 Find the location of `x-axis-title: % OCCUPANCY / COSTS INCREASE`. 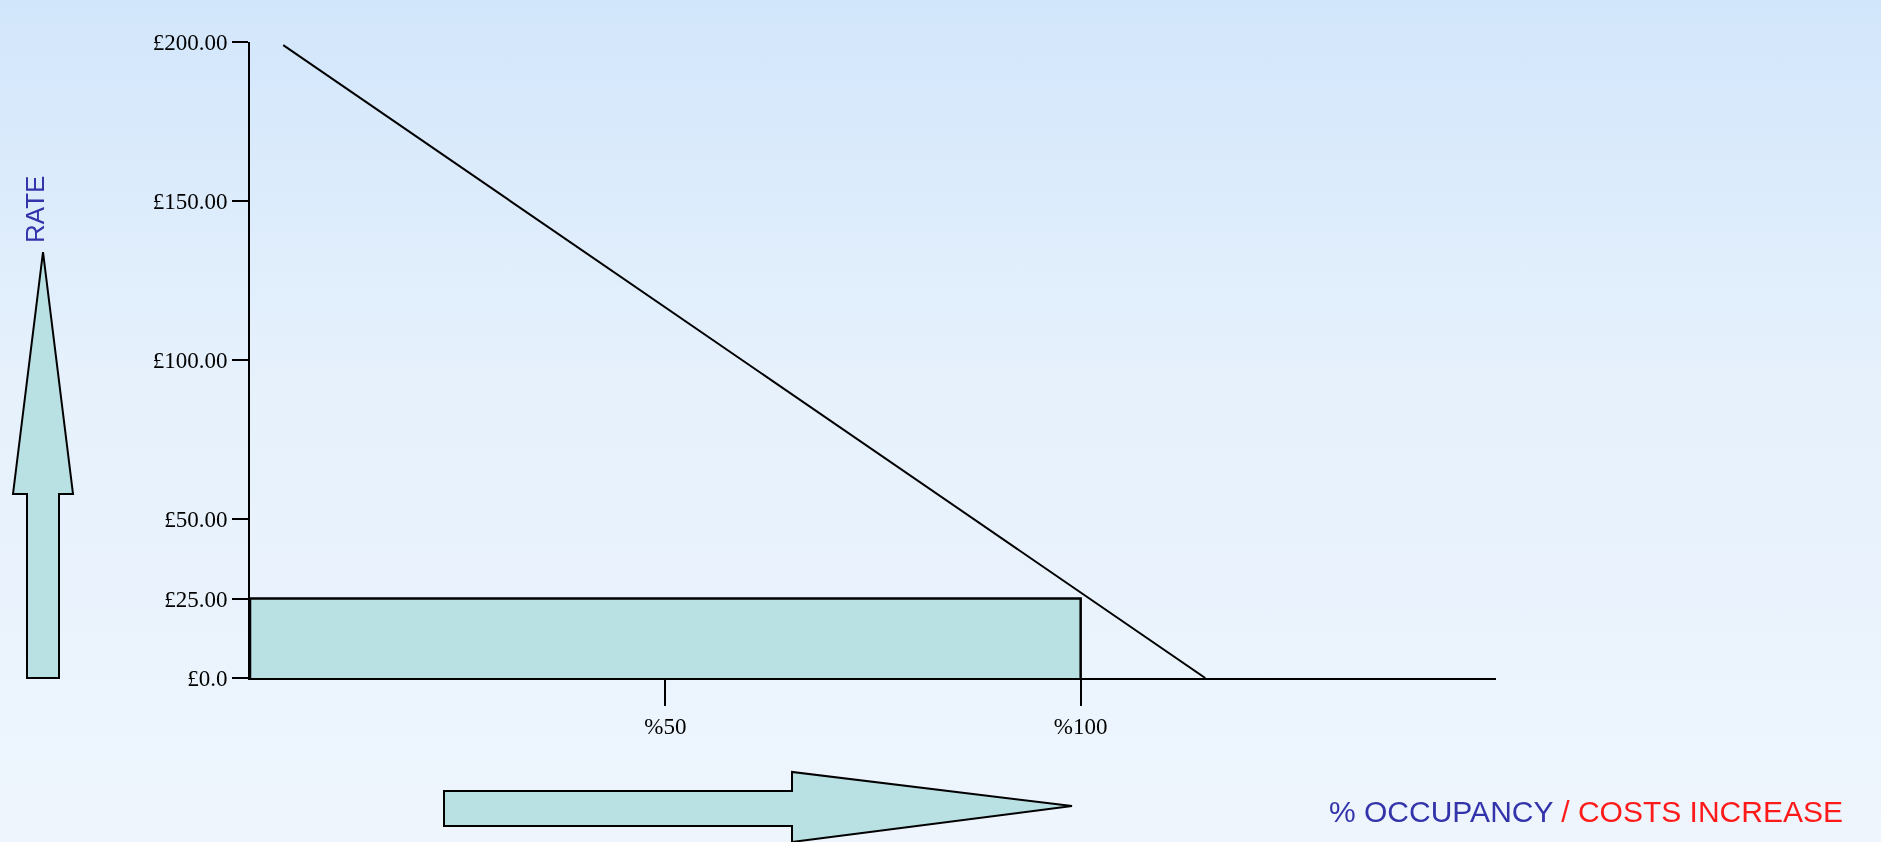

x-axis-title: % OCCUPANCY / COSTS INCREASE is located at coordinates (1586, 811).